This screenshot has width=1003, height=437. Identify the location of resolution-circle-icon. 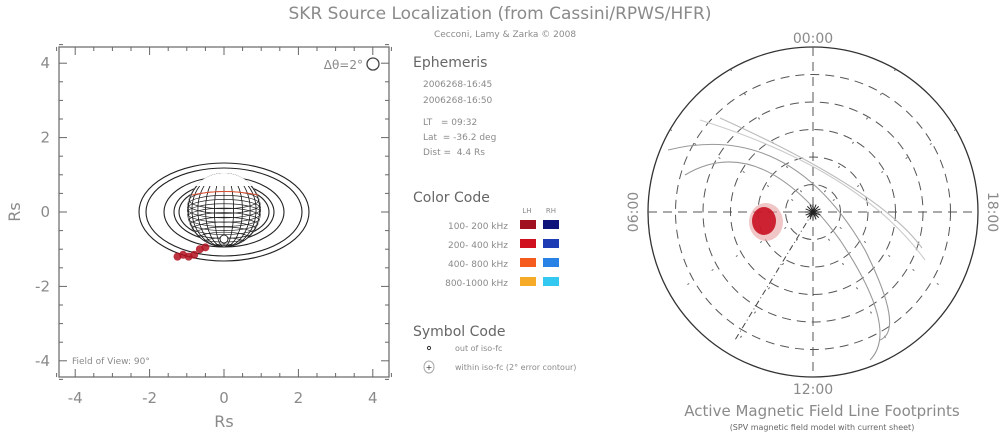
(373, 64).